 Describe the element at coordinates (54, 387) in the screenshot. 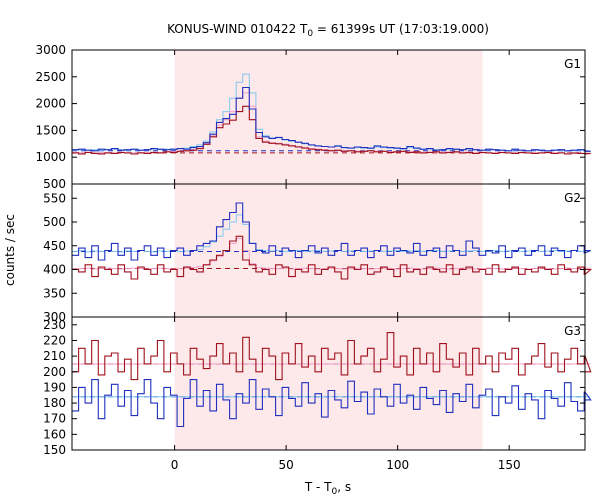

I see `y-tick-label: 190` at that location.